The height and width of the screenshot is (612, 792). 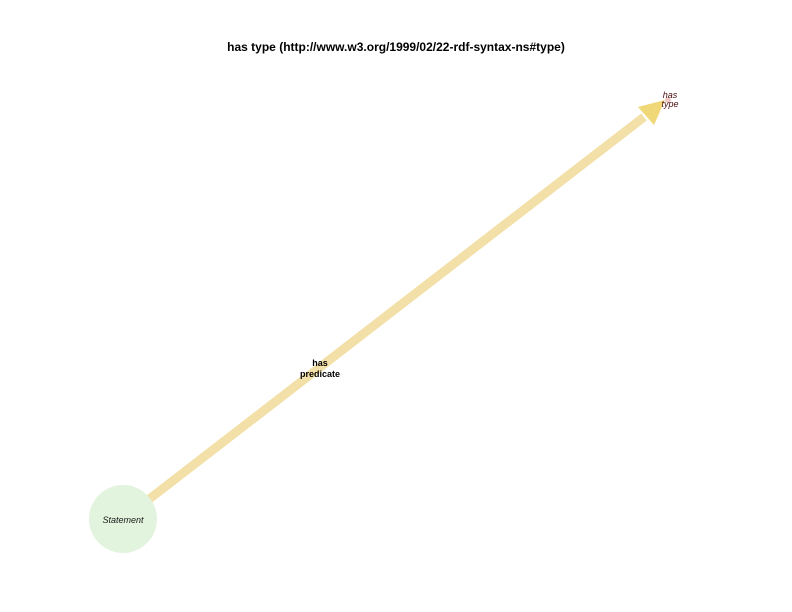 I want to click on node-statement-label: Statement, so click(x=123, y=520).